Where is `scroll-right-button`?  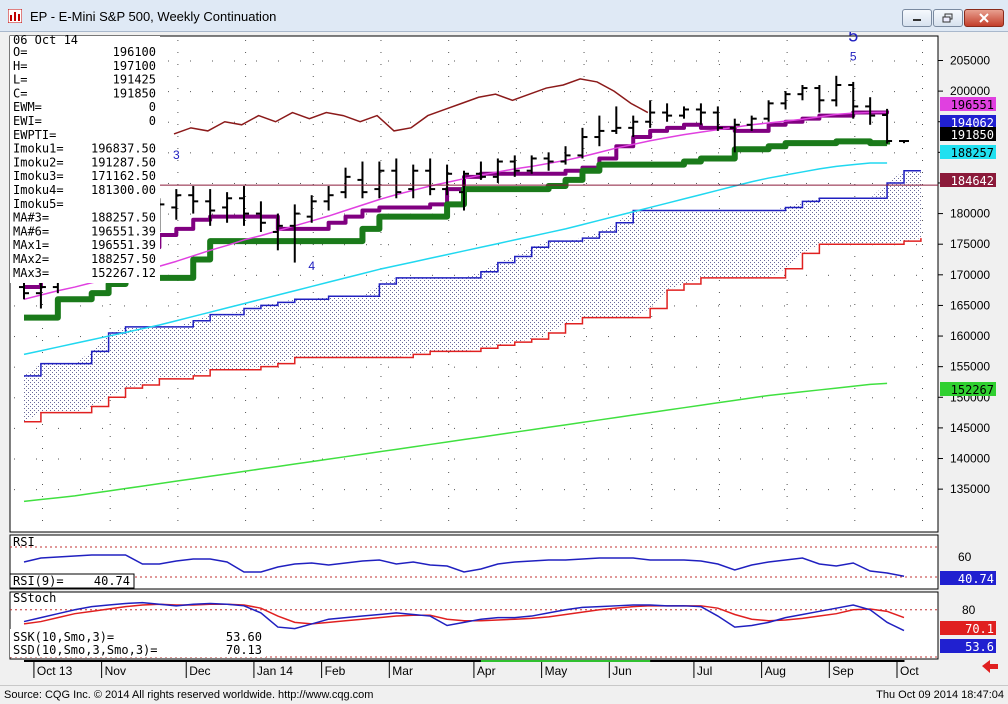
scroll-right-button is located at coordinates (990, 666).